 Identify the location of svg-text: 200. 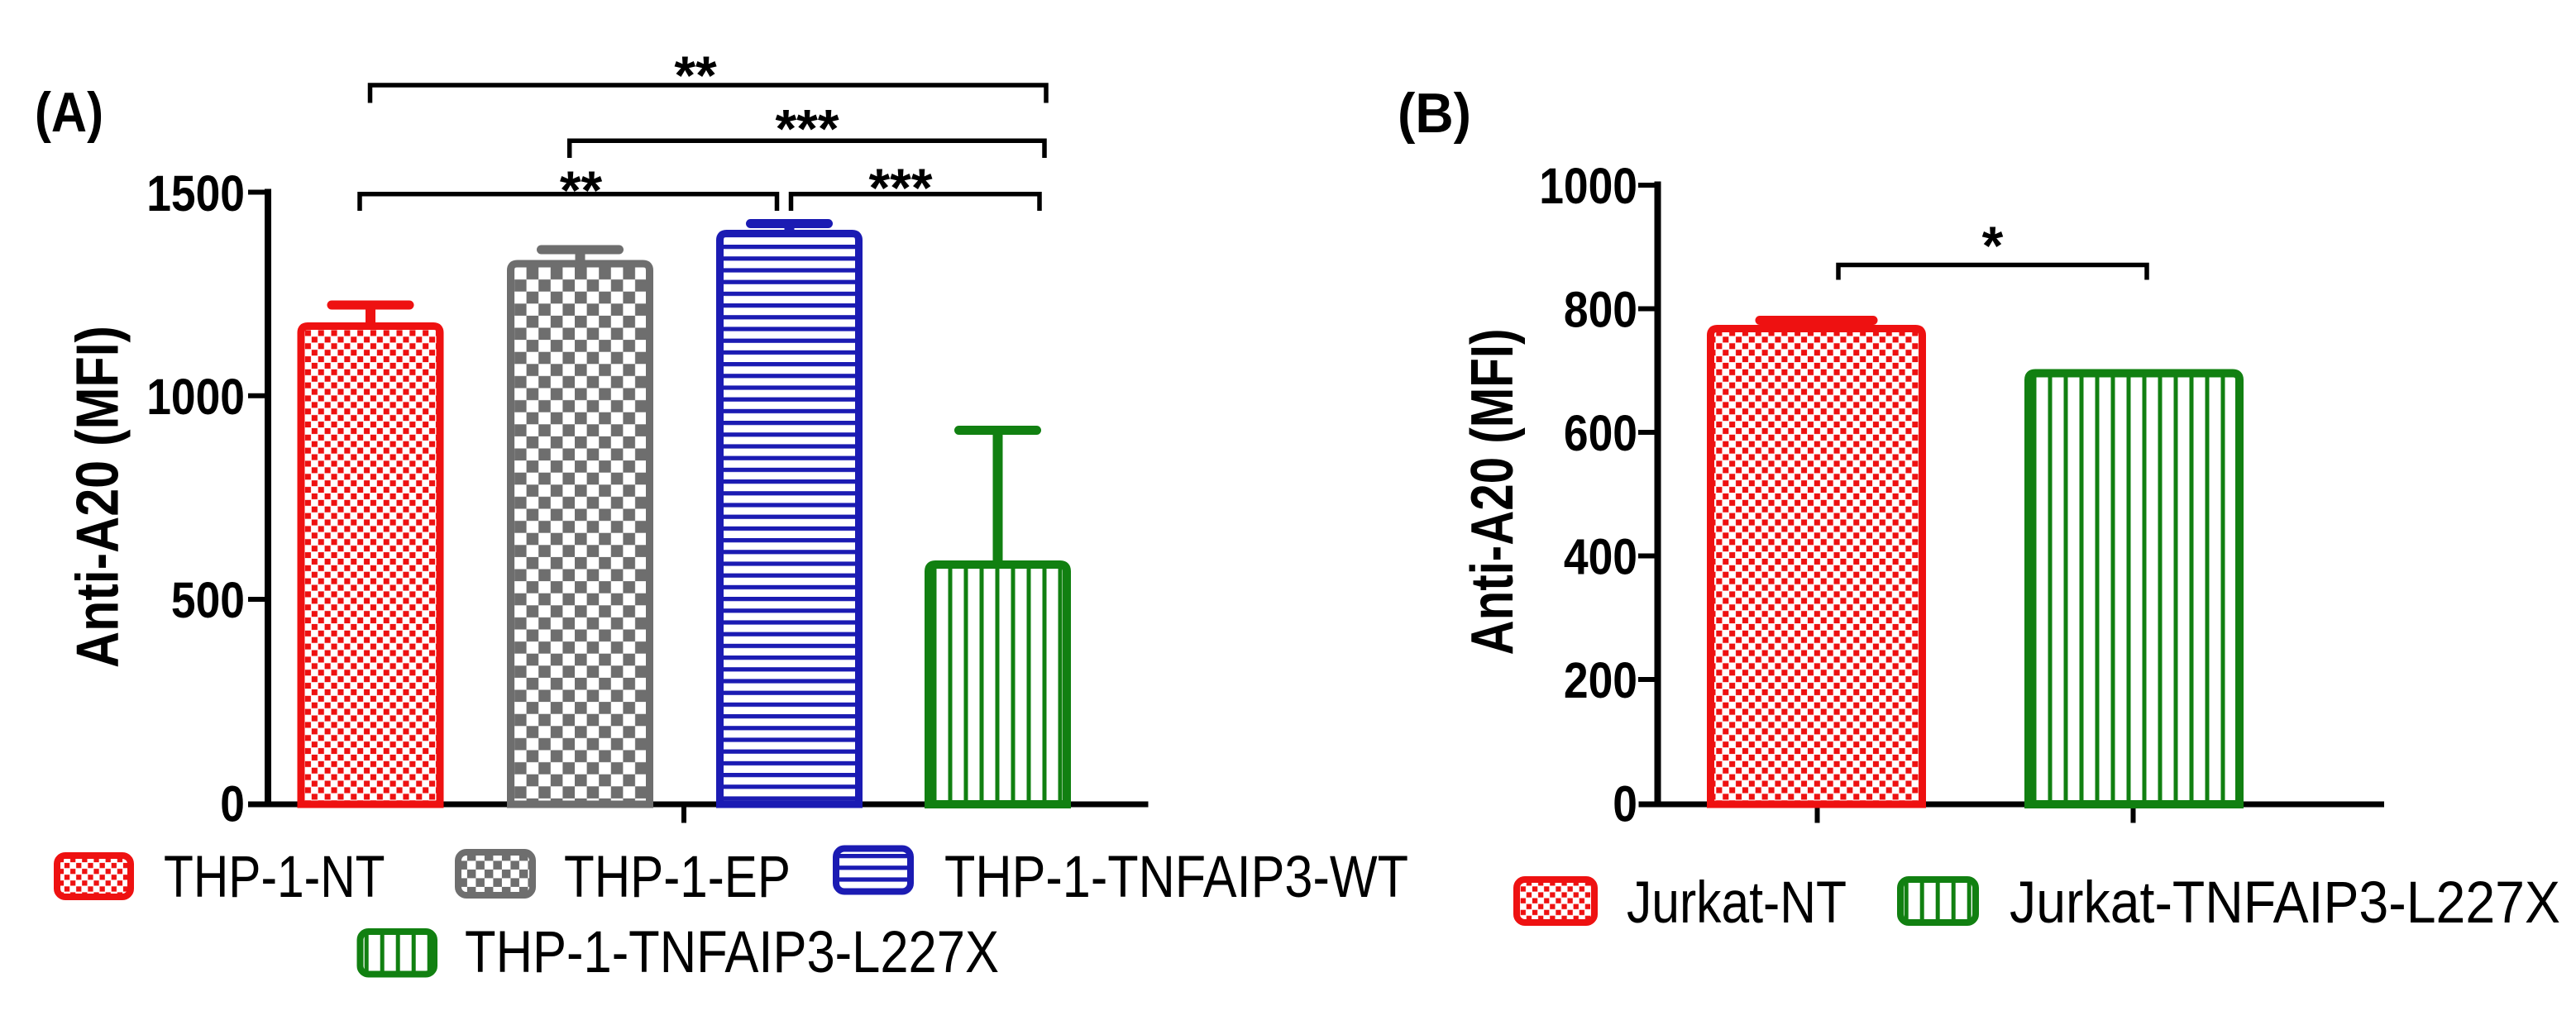
(1600, 680).